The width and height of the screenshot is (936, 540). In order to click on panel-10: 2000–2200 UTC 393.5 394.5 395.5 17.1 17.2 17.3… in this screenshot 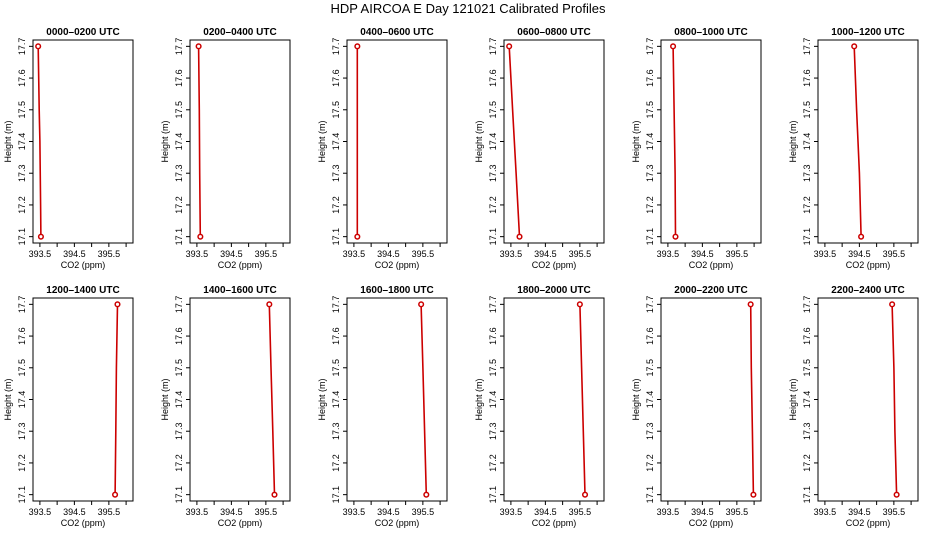, I will do `click(696, 406)`.